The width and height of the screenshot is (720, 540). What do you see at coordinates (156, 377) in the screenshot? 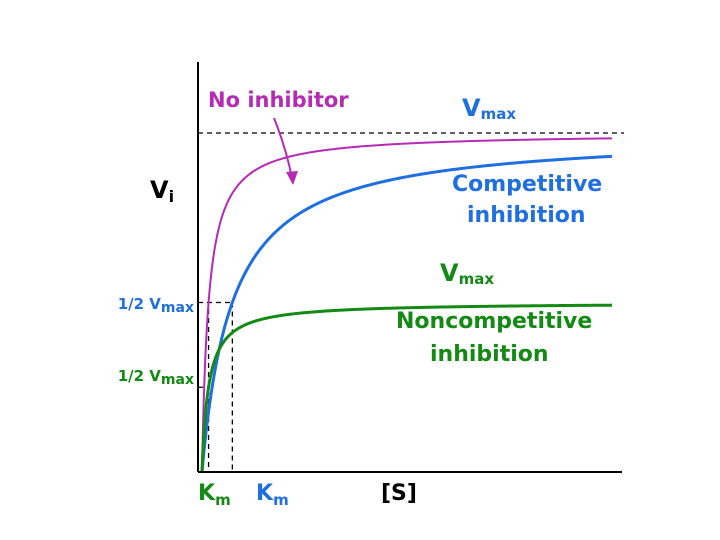
I see `half-vmax-noncompetitive-label: 1/2 Vmax` at bounding box center [156, 377].